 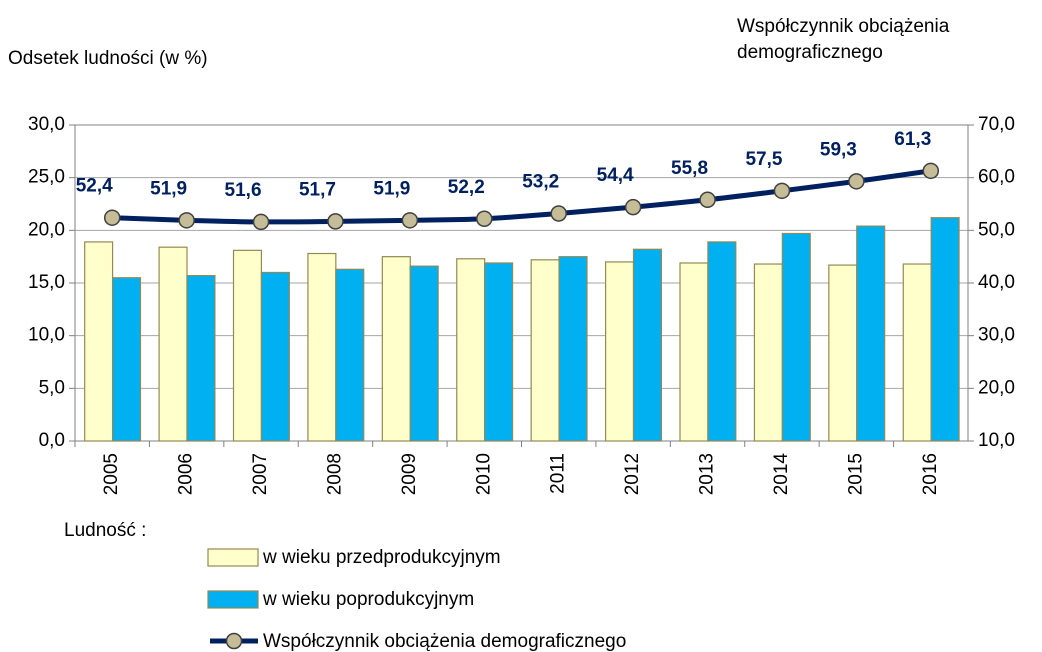 I want to click on x-tick-label: 2008, so click(x=334, y=474).